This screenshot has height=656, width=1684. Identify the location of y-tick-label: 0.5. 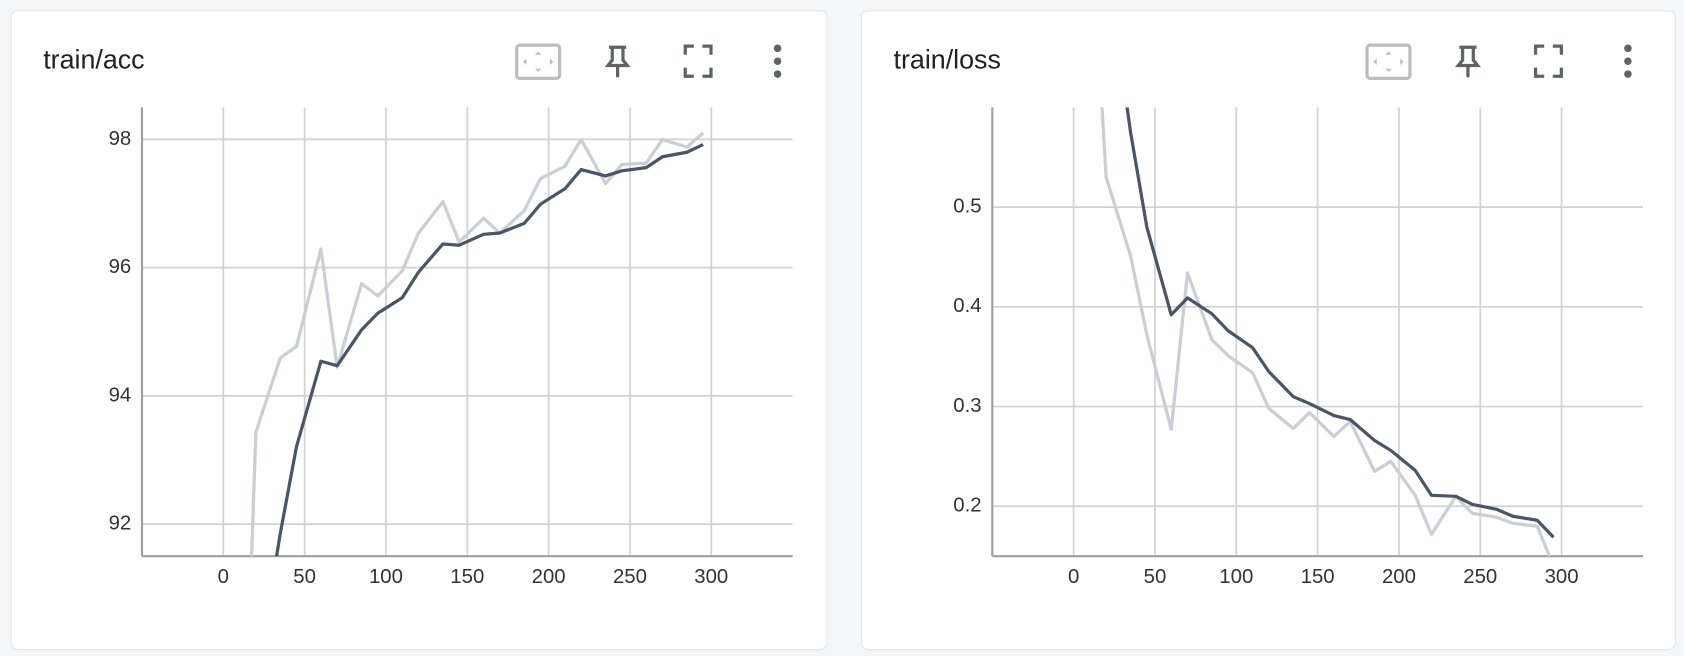
(967, 206).